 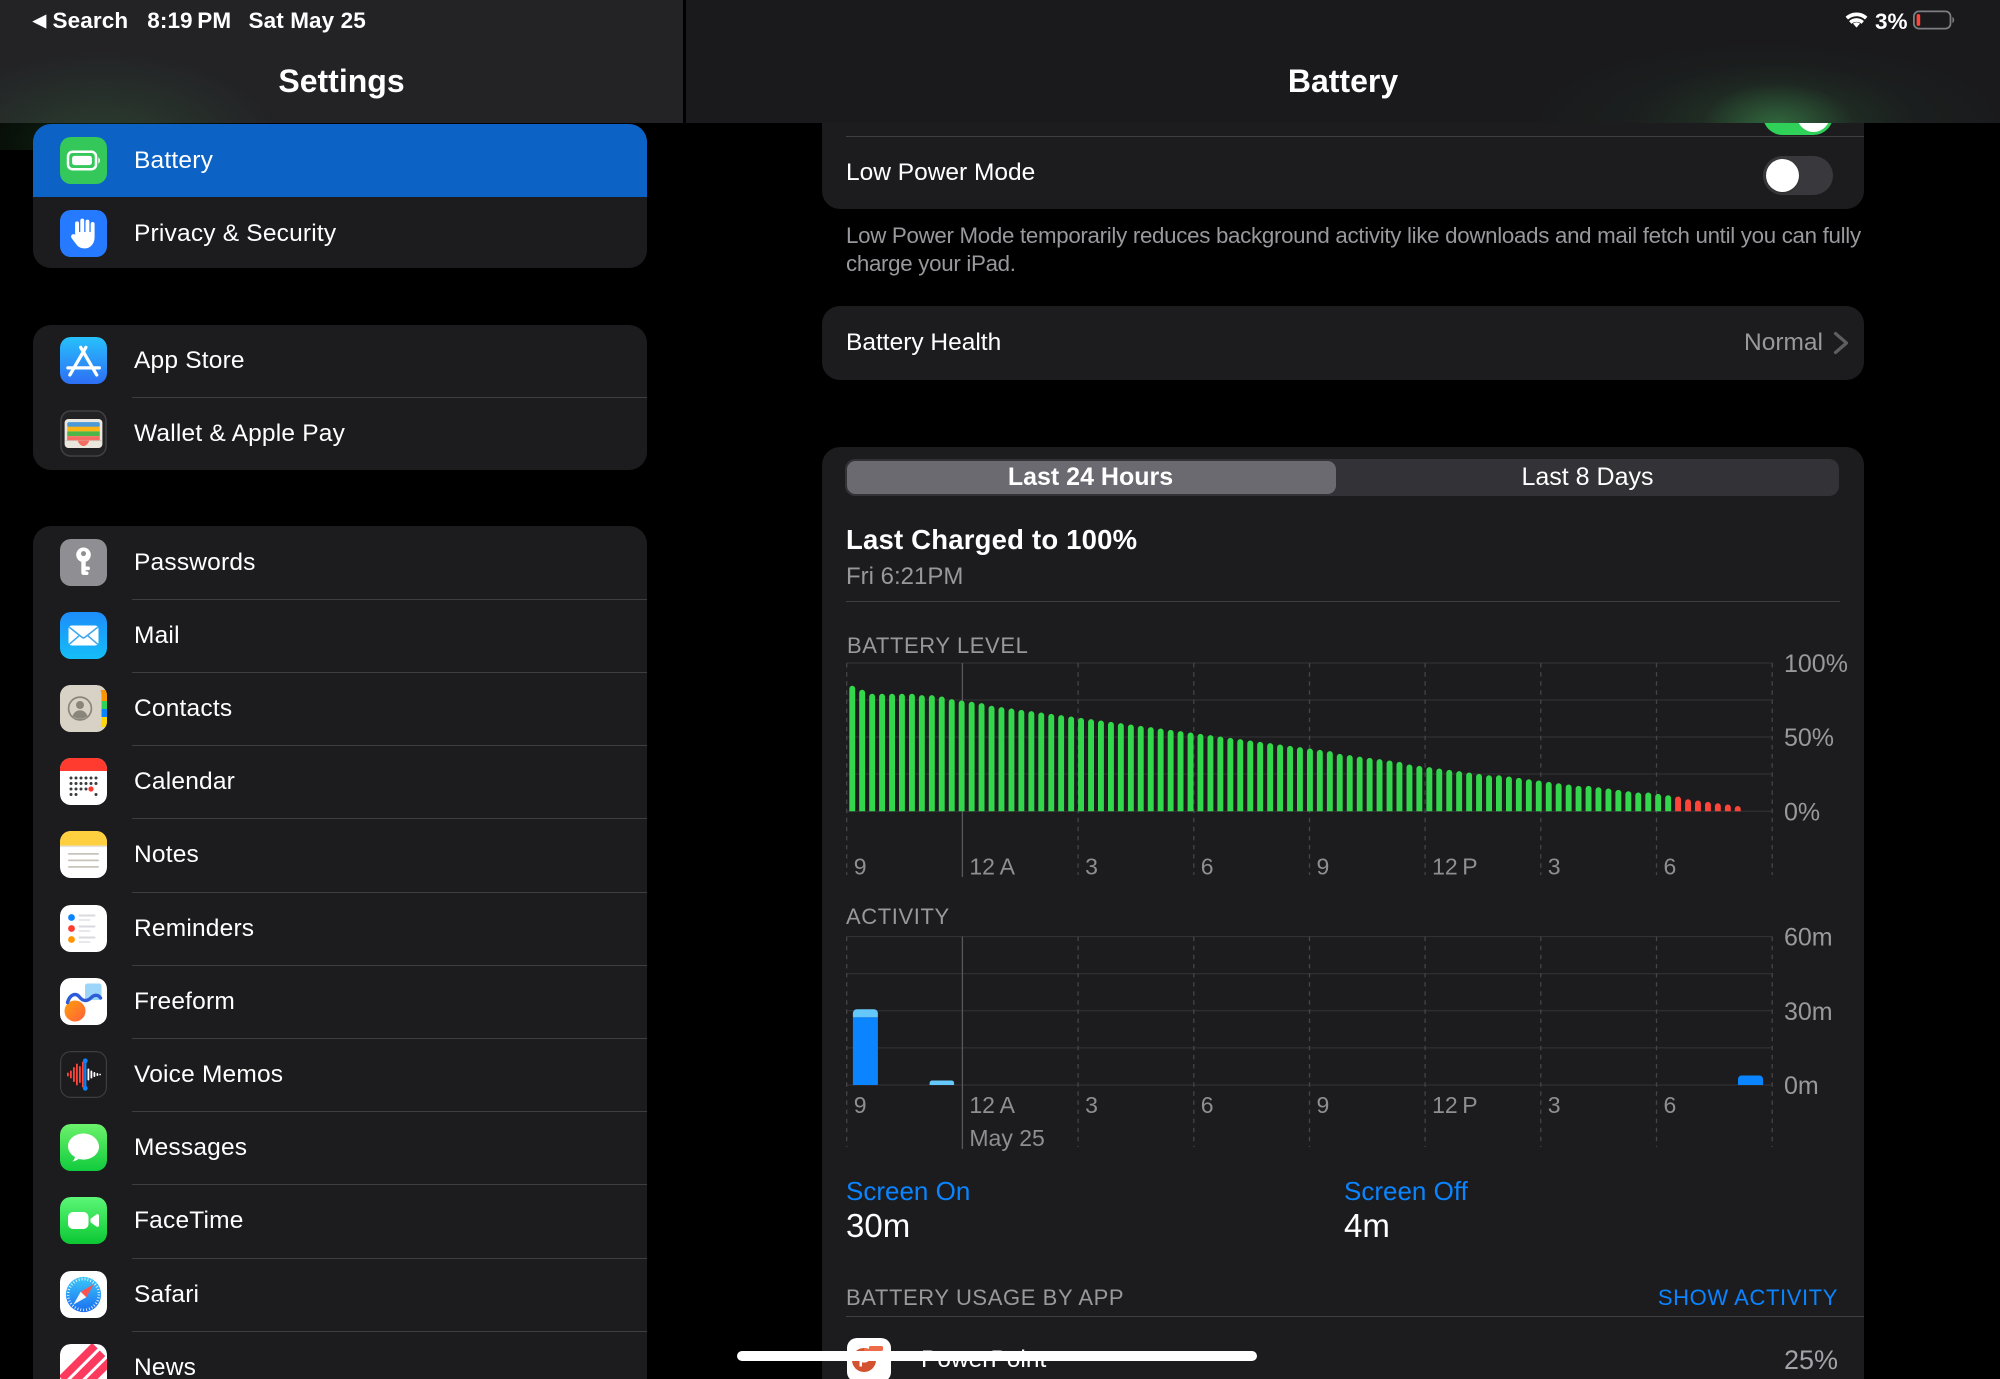 I want to click on svg-text: P, so click(x=863, y=1361).